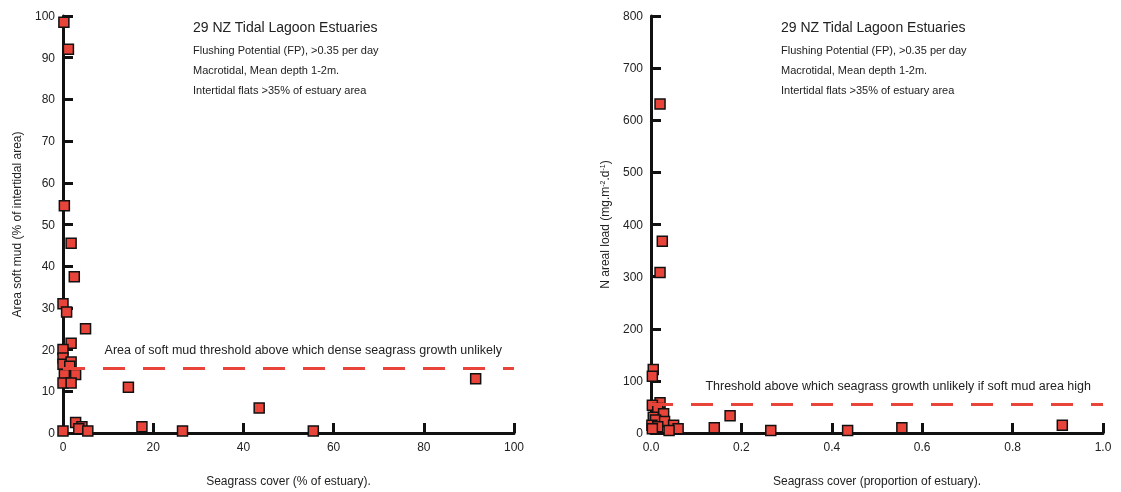 This screenshot has width=1121, height=492. What do you see at coordinates (48, 182) in the screenshot?
I see `y-tick-label: 60` at bounding box center [48, 182].